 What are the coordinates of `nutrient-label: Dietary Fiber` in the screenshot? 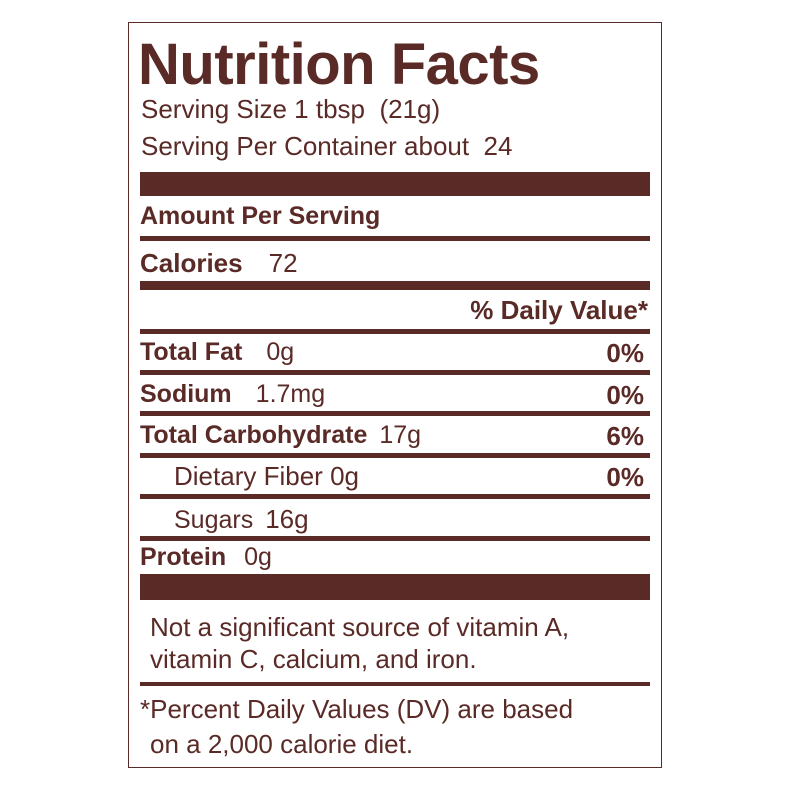 It's located at (248, 476).